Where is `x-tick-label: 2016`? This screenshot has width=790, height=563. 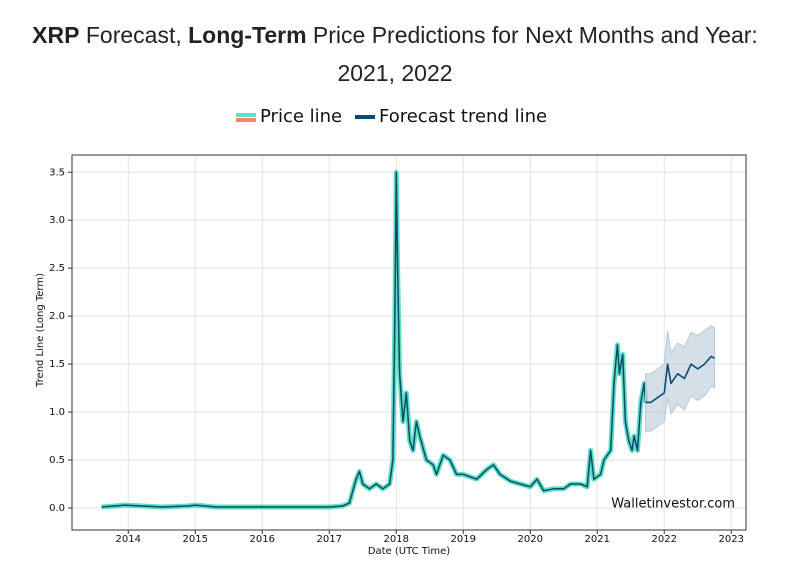
x-tick-label: 2016 is located at coordinates (262, 539).